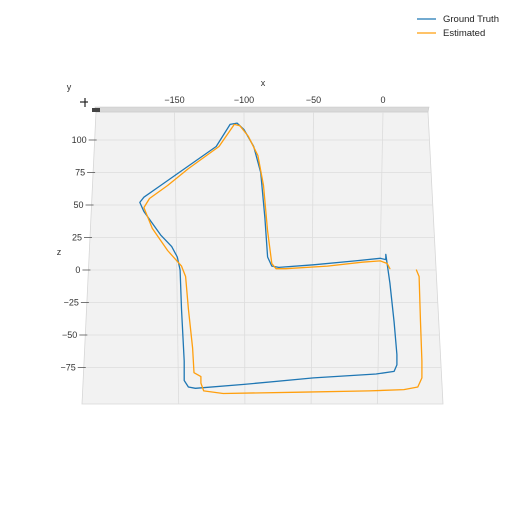 The image size is (511, 512). What do you see at coordinates (80, 173) in the screenshot?
I see `z-tick-label: 75` at bounding box center [80, 173].